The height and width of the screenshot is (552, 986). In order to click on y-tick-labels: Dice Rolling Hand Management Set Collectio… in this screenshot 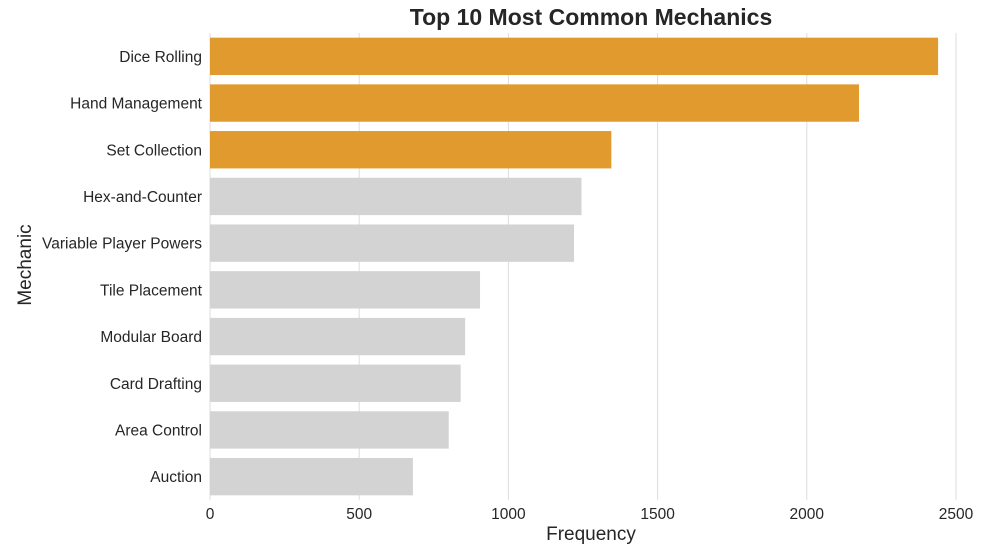, I will do `click(122, 267)`.